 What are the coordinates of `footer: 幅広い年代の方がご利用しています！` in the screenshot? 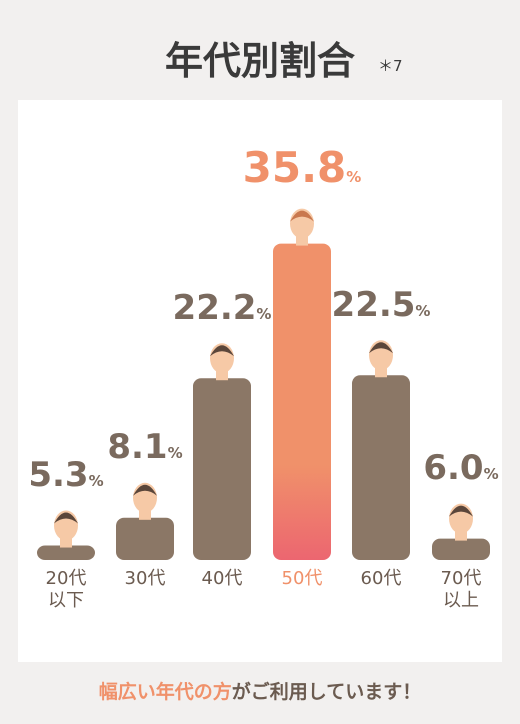 It's located at (260, 690).